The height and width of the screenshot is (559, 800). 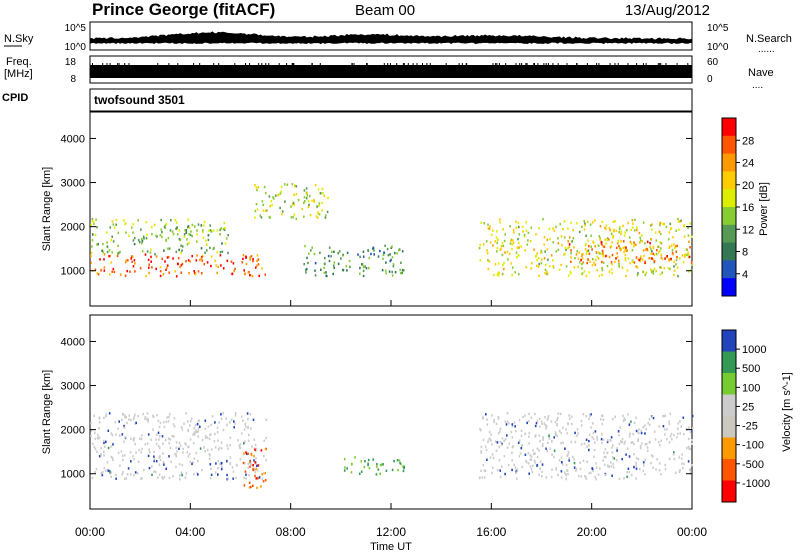 I want to click on colorbar-segment, so click(x=729, y=234).